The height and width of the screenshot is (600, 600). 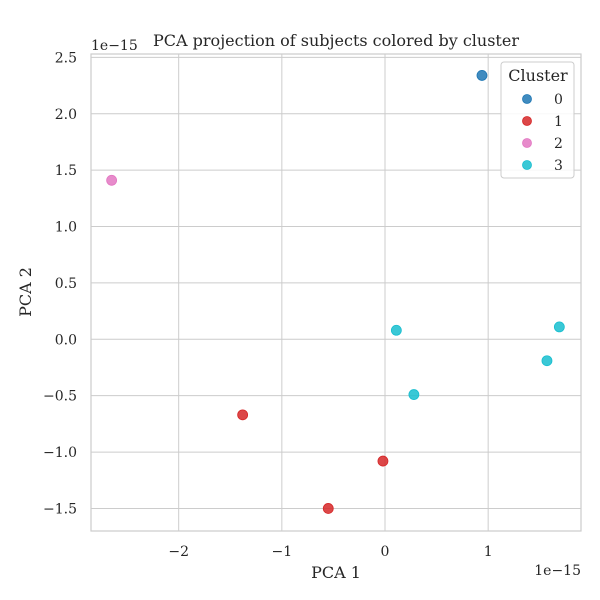 I want to click on x-tick-label: 1, so click(x=488, y=552).